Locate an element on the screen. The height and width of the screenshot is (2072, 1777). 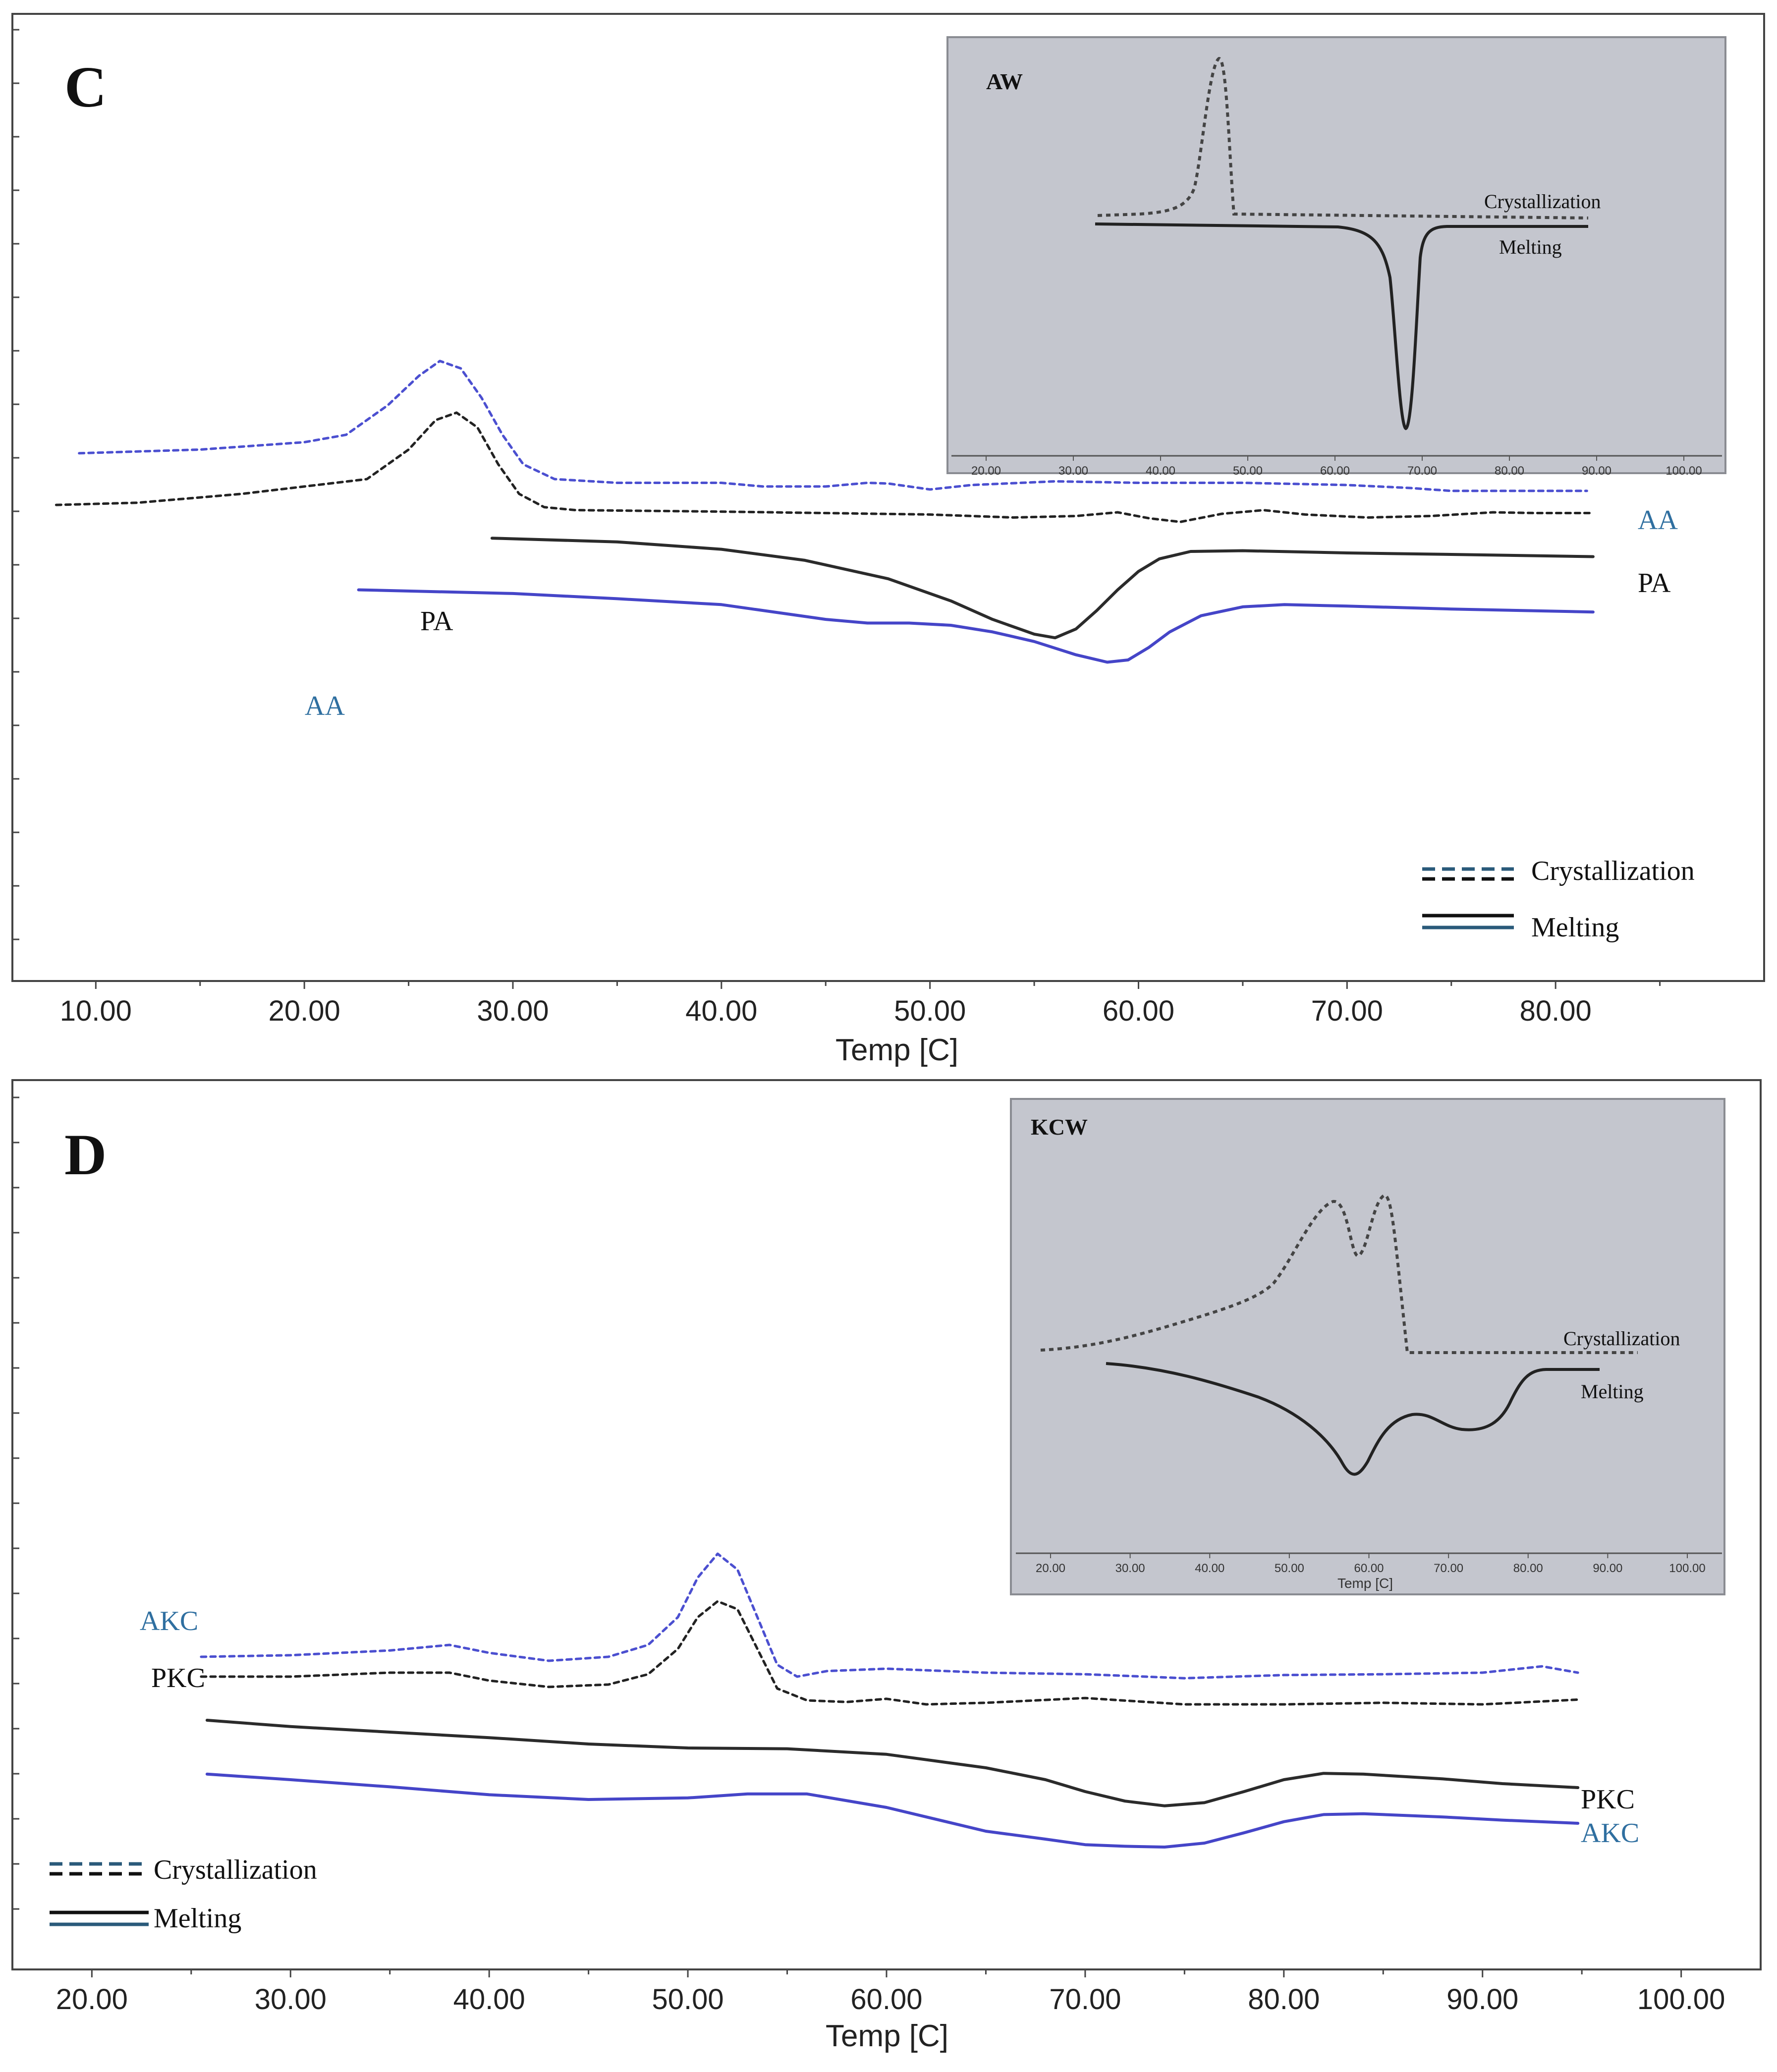
series-pa-melting is located at coordinates (1043, 589).